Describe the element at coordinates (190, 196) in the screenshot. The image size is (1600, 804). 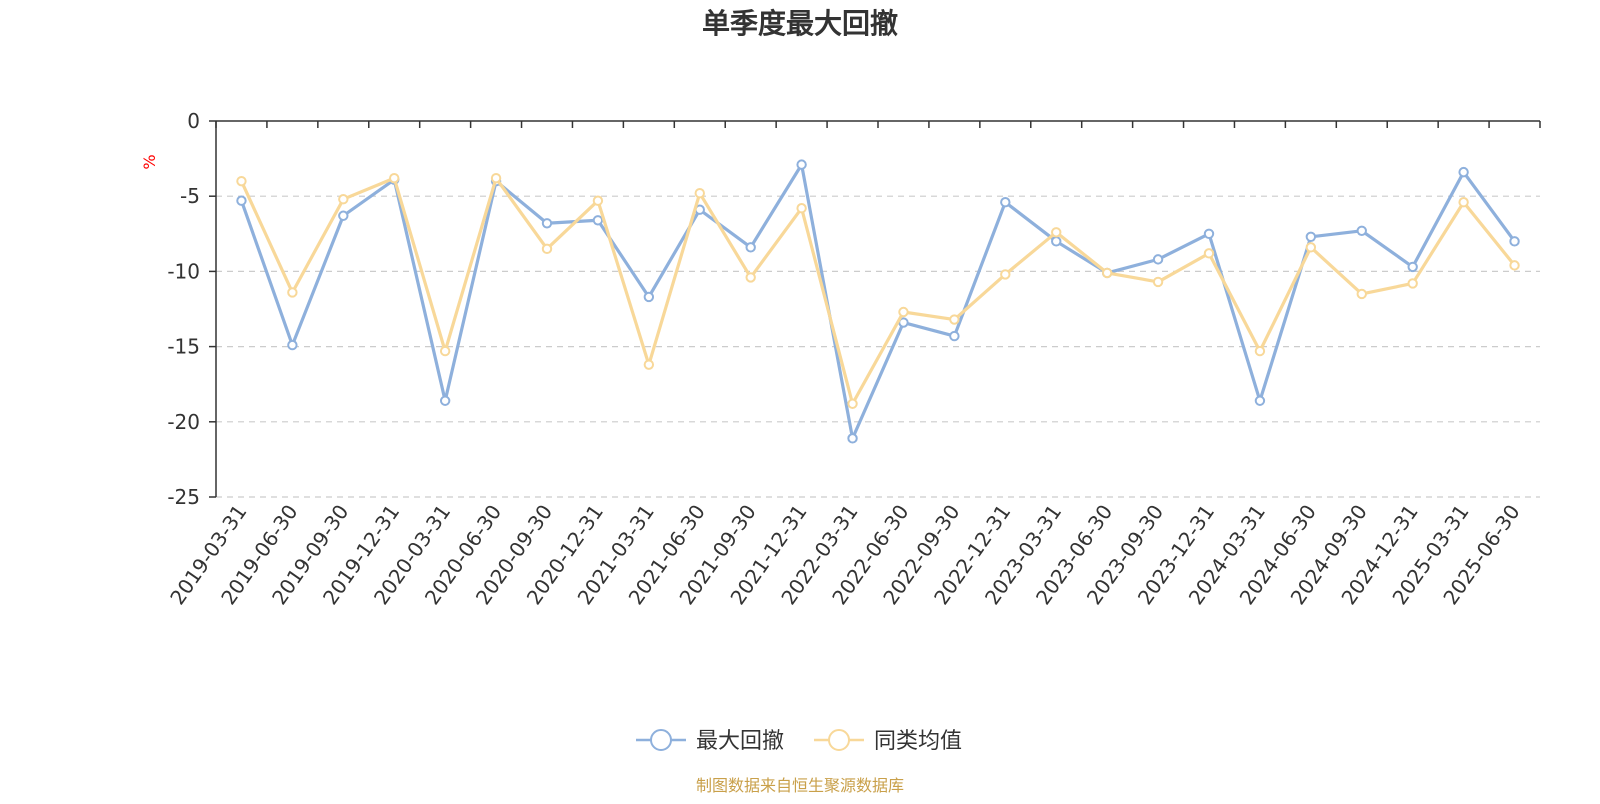
I see `y-tick-label: -5` at that location.